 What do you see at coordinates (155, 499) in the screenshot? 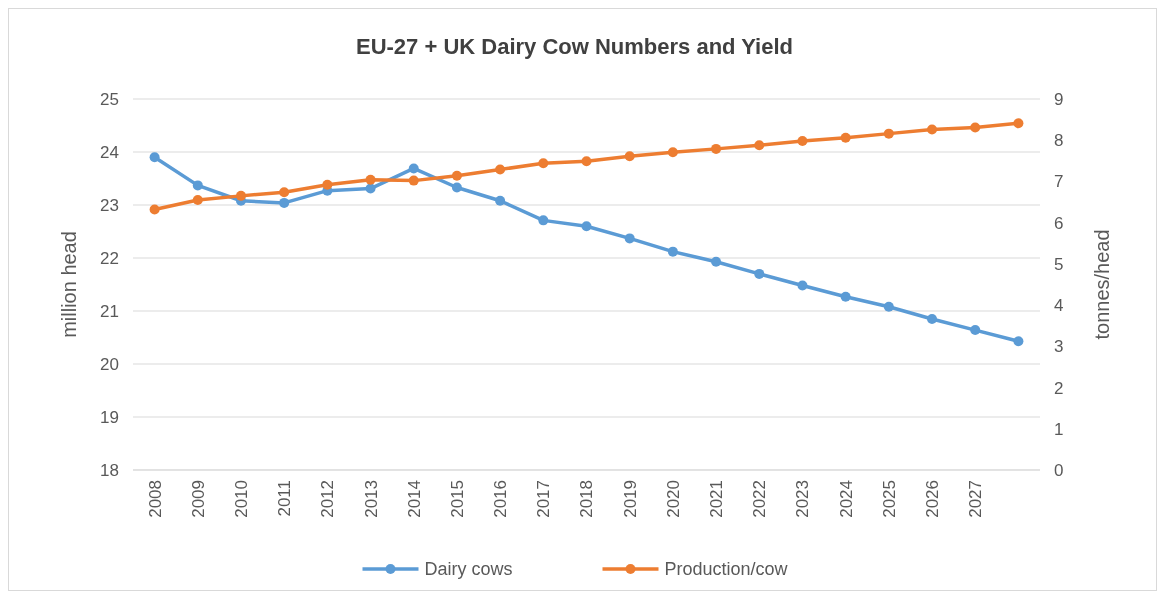
I see `x-tick-label: 2008` at bounding box center [155, 499].